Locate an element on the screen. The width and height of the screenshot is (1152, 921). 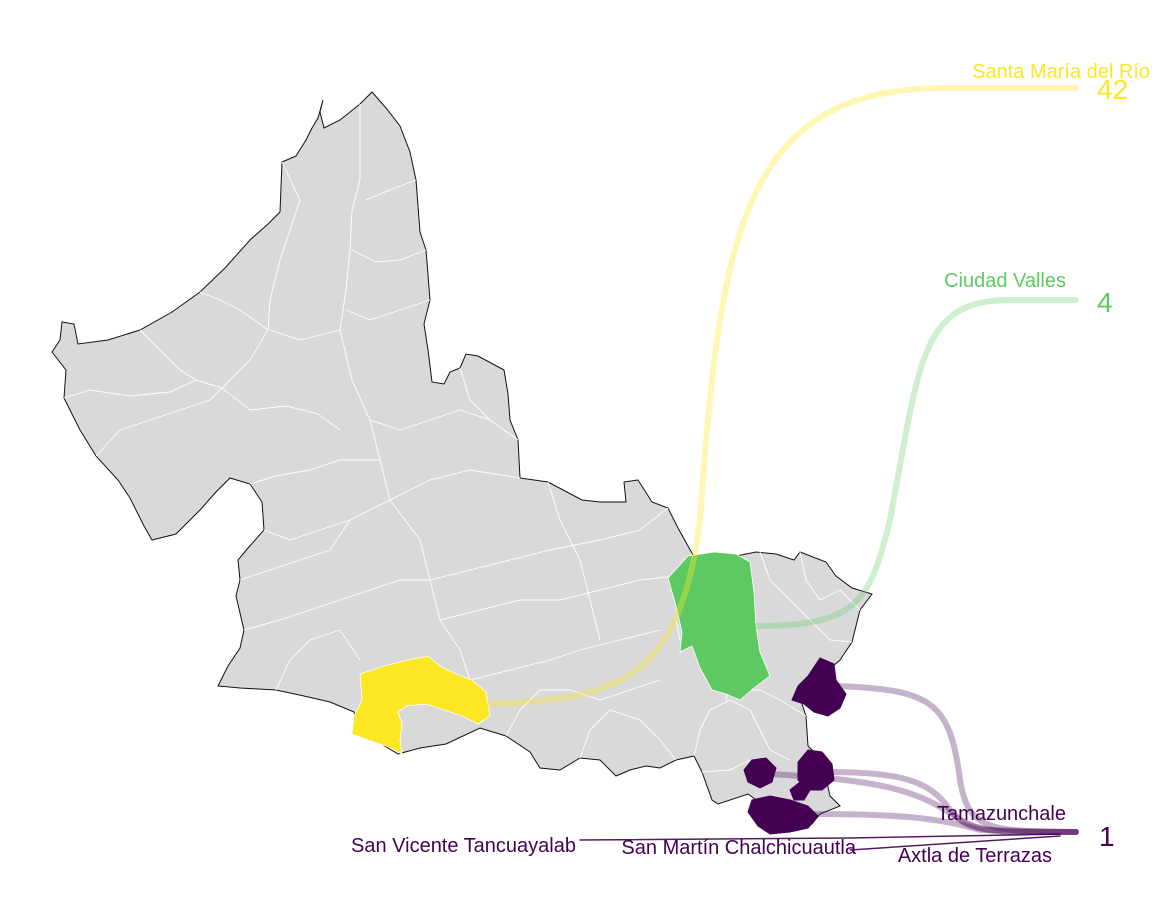
label-tamazunchale: Tamazunchale is located at coordinates (1001, 814).